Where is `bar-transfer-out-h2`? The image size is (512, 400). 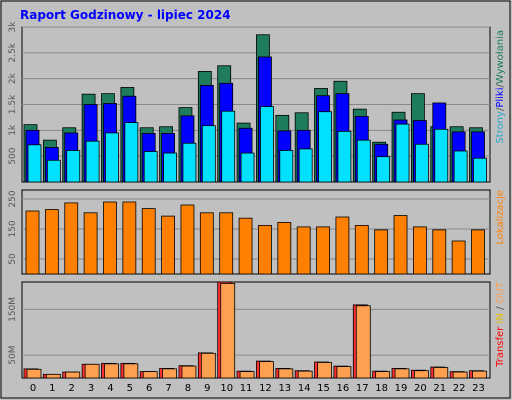 bar-transfer-out-h2 is located at coordinates (73, 375).